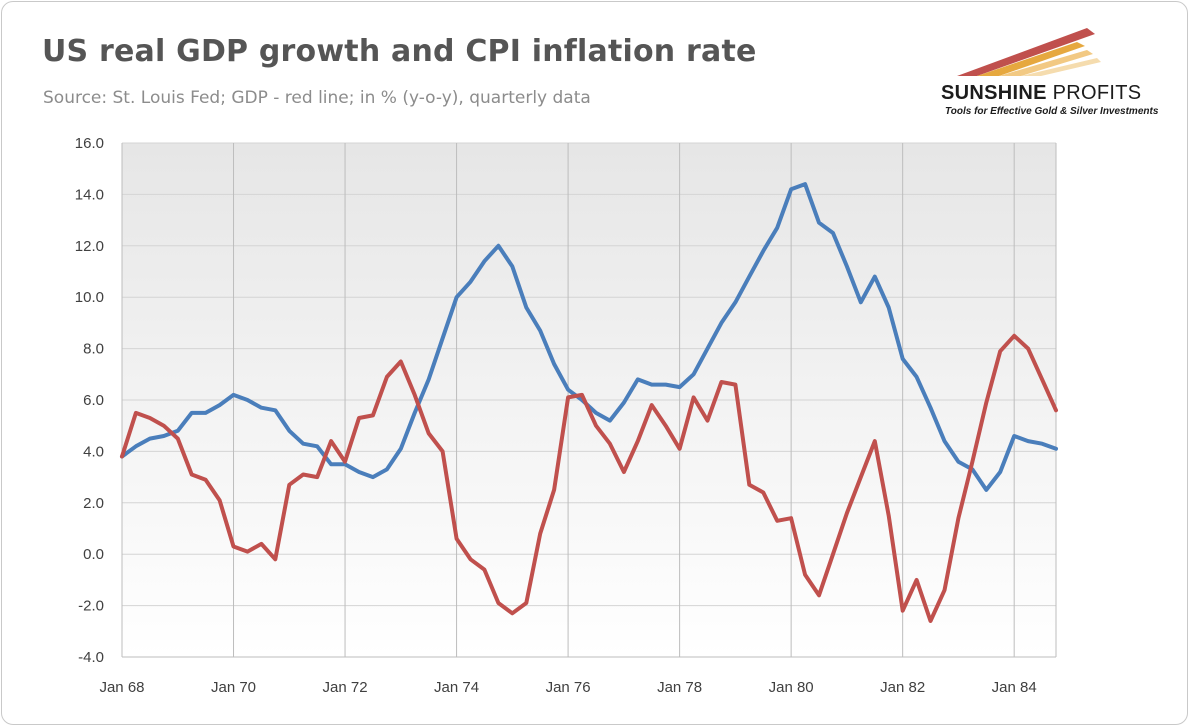 The image size is (1189, 726). Describe the element at coordinates (994, 93) in the screenshot. I see `logo-brand-part1: SUNSHINE` at that location.